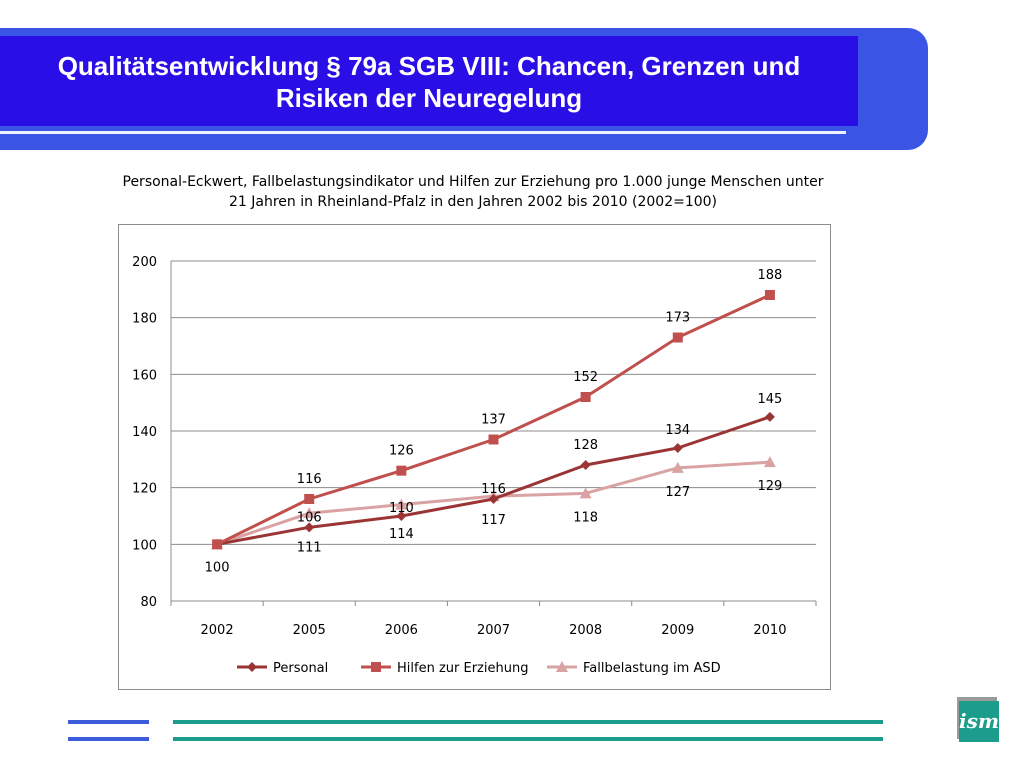  Describe the element at coordinates (585, 445) in the screenshot. I see `data-label: 128` at that location.